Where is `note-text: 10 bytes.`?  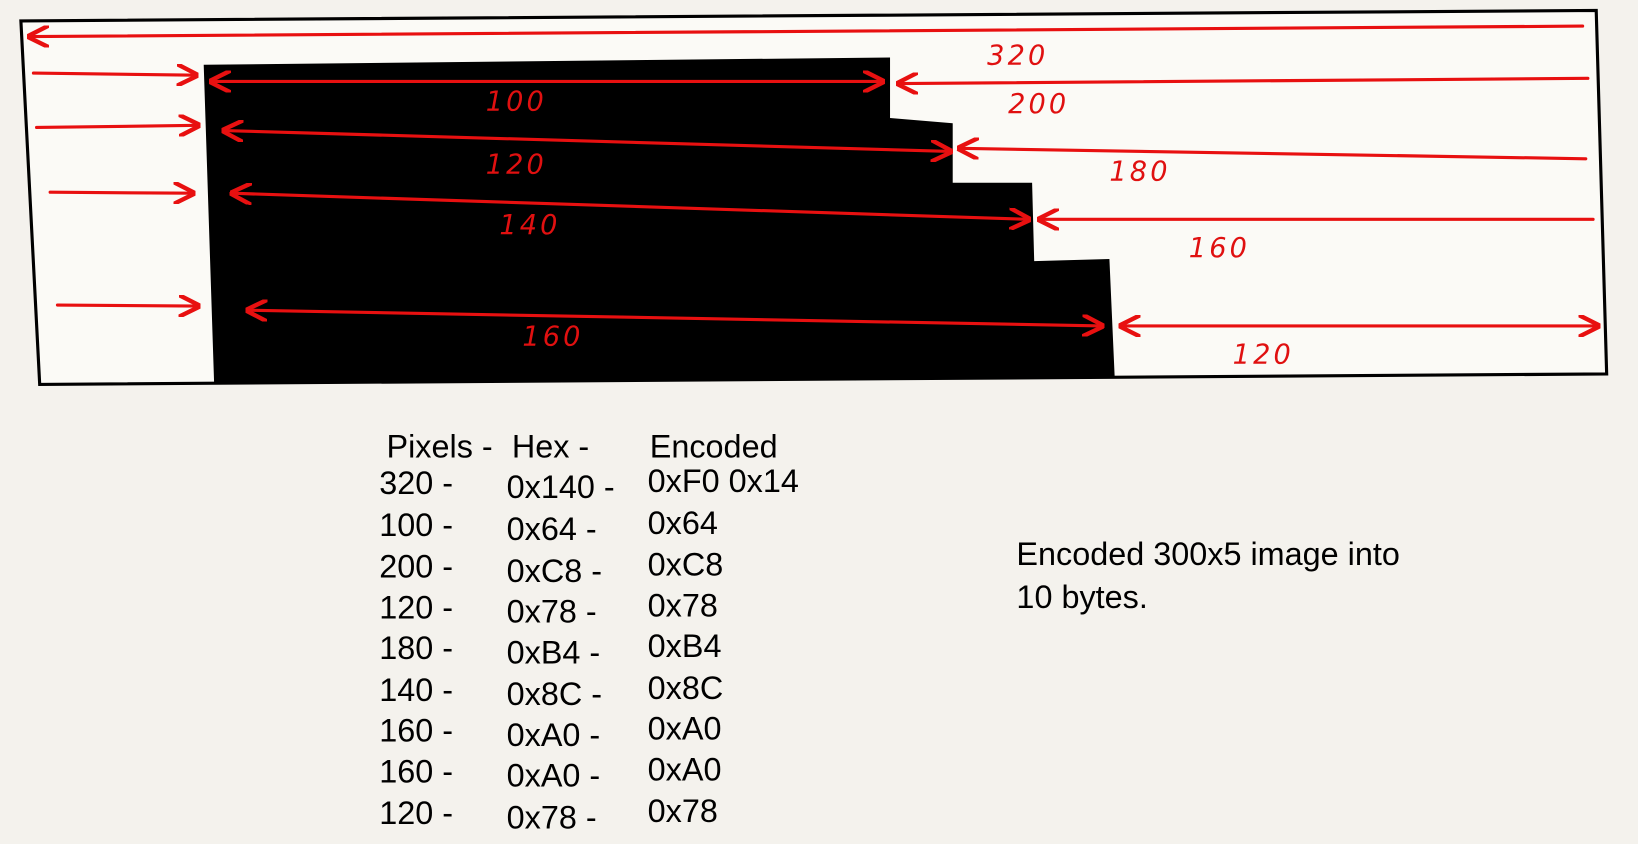 note-text: 10 bytes. is located at coordinates (1081, 597).